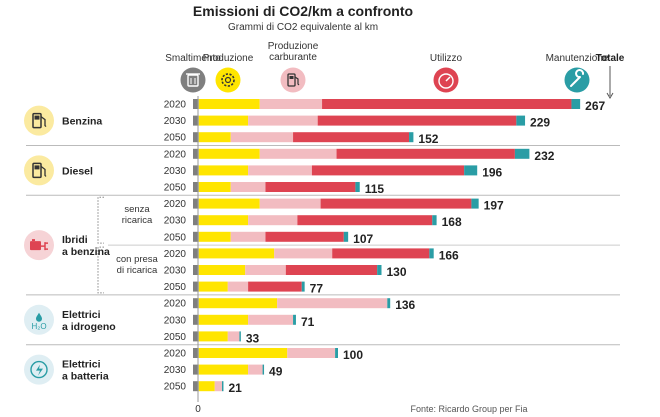 This screenshot has height=417, width=660. I want to click on legend-produzione: Produzione, so click(228, 73).